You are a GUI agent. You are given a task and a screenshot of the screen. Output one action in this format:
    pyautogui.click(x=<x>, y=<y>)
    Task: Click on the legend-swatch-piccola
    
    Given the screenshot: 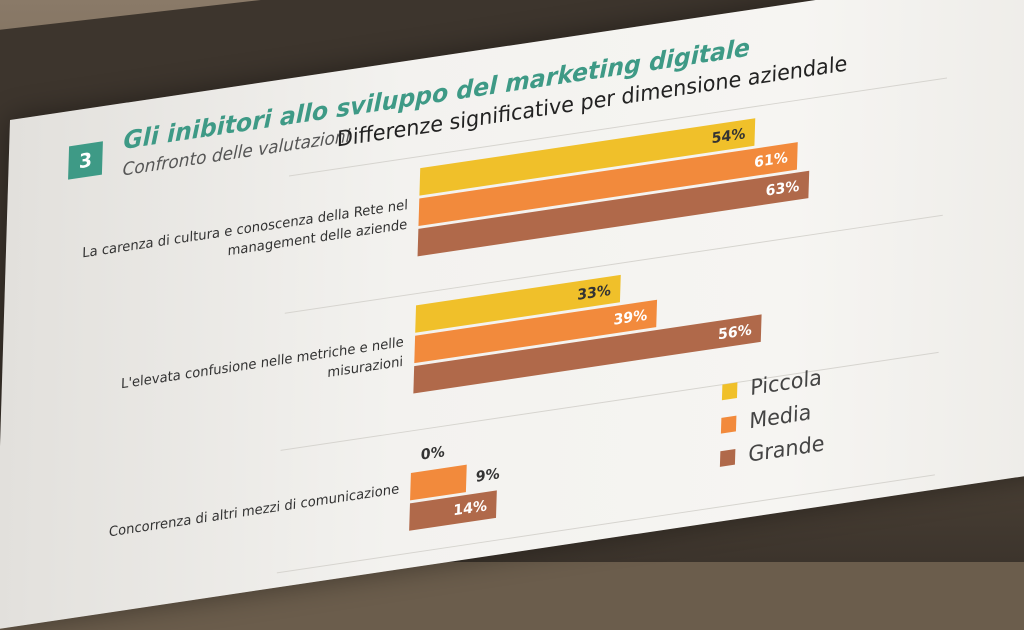 What is the action you would take?
    pyautogui.click(x=729, y=391)
    